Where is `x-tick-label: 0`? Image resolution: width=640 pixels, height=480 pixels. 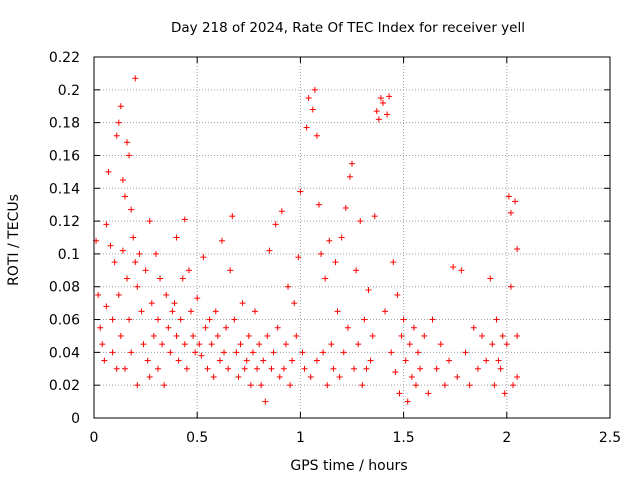
x-tick-label: 0 is located at coordinates (94, 438).